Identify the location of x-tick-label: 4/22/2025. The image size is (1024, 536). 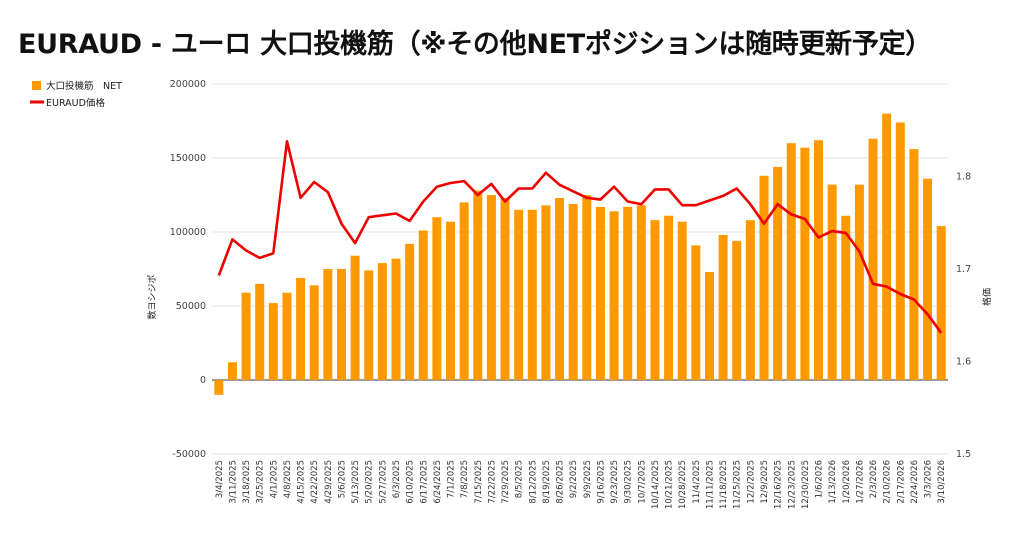
(315, 482).